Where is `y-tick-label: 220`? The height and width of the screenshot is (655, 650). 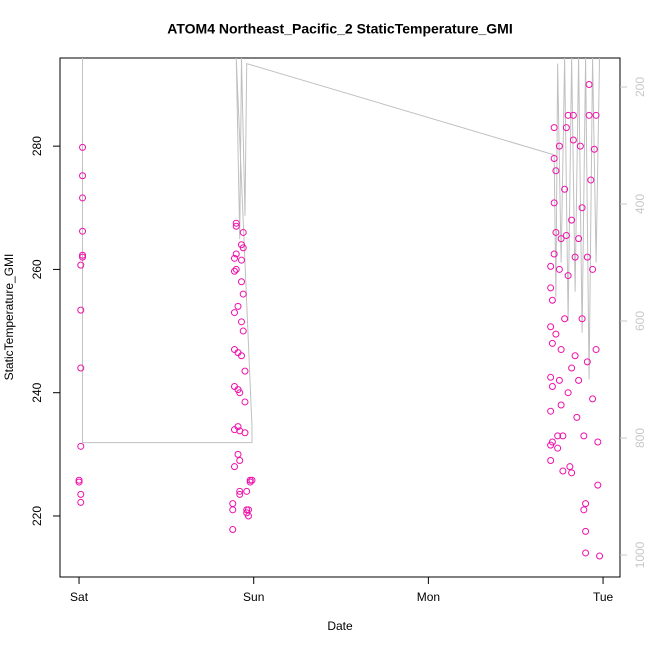 y-tick-label: 220 is located at coordinates (37, 516).